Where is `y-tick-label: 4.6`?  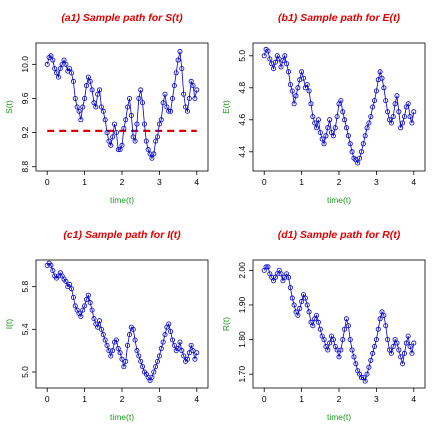
y-tick-label: 4.6 is located at coordinates (242, 120).